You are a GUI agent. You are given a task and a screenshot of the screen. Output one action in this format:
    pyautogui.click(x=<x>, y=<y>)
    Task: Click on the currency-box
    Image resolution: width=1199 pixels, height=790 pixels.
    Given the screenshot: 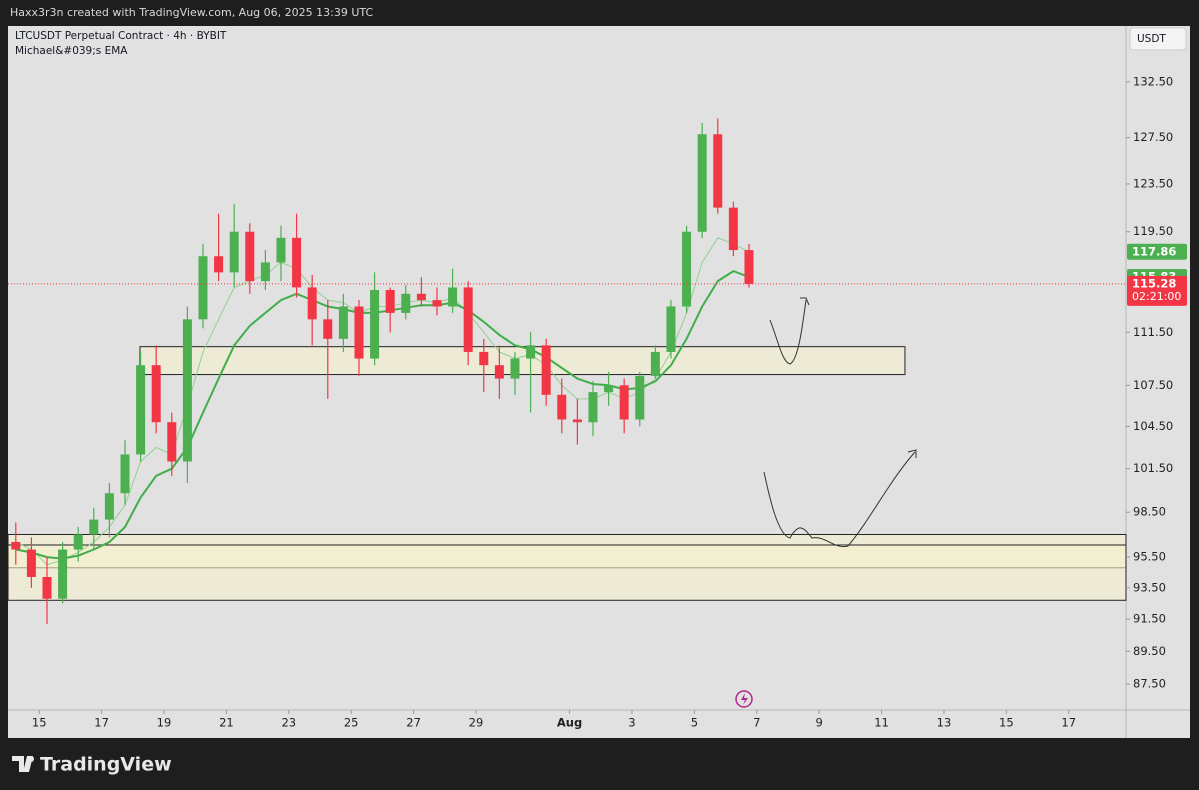 What is the action you would take?
    pyautogui.click(x=1158, y=39)
    